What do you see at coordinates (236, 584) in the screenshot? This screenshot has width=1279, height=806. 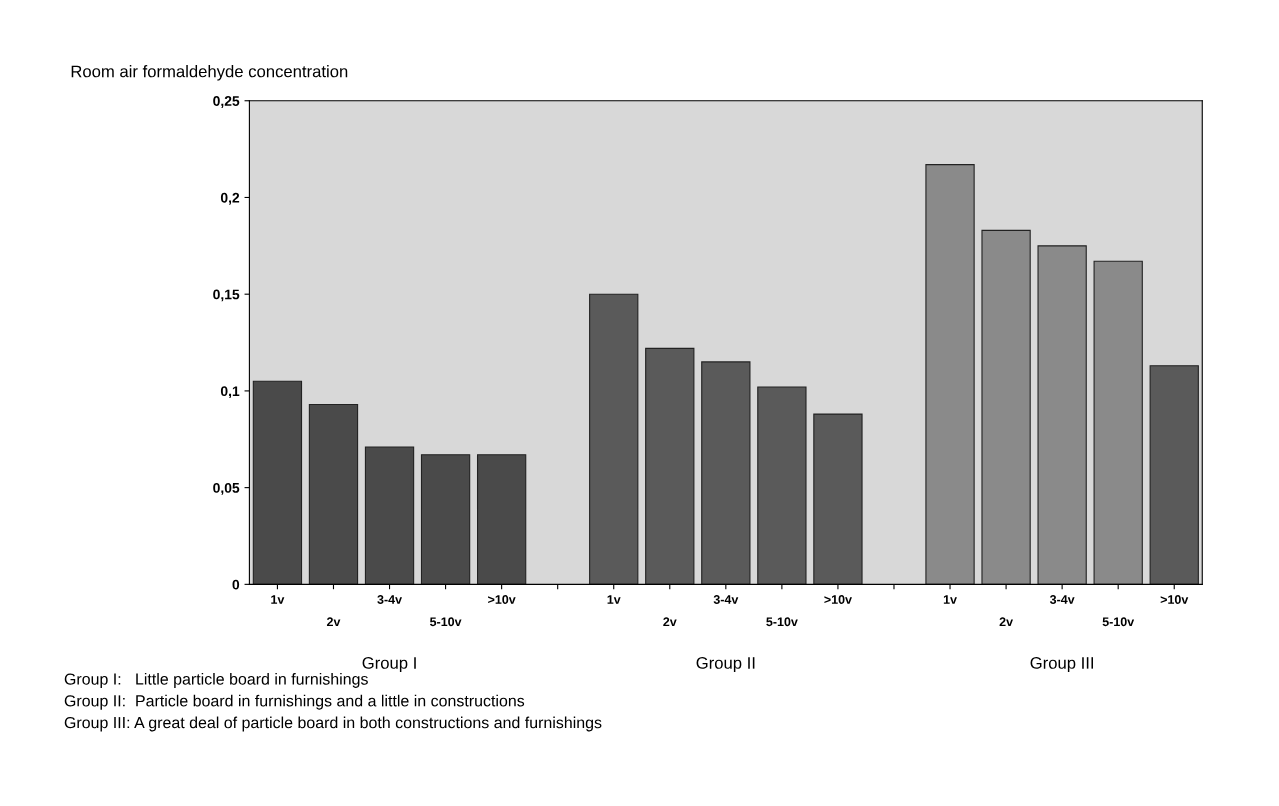 I see `y-tick-label: 0` at bounding box center [236, 584].